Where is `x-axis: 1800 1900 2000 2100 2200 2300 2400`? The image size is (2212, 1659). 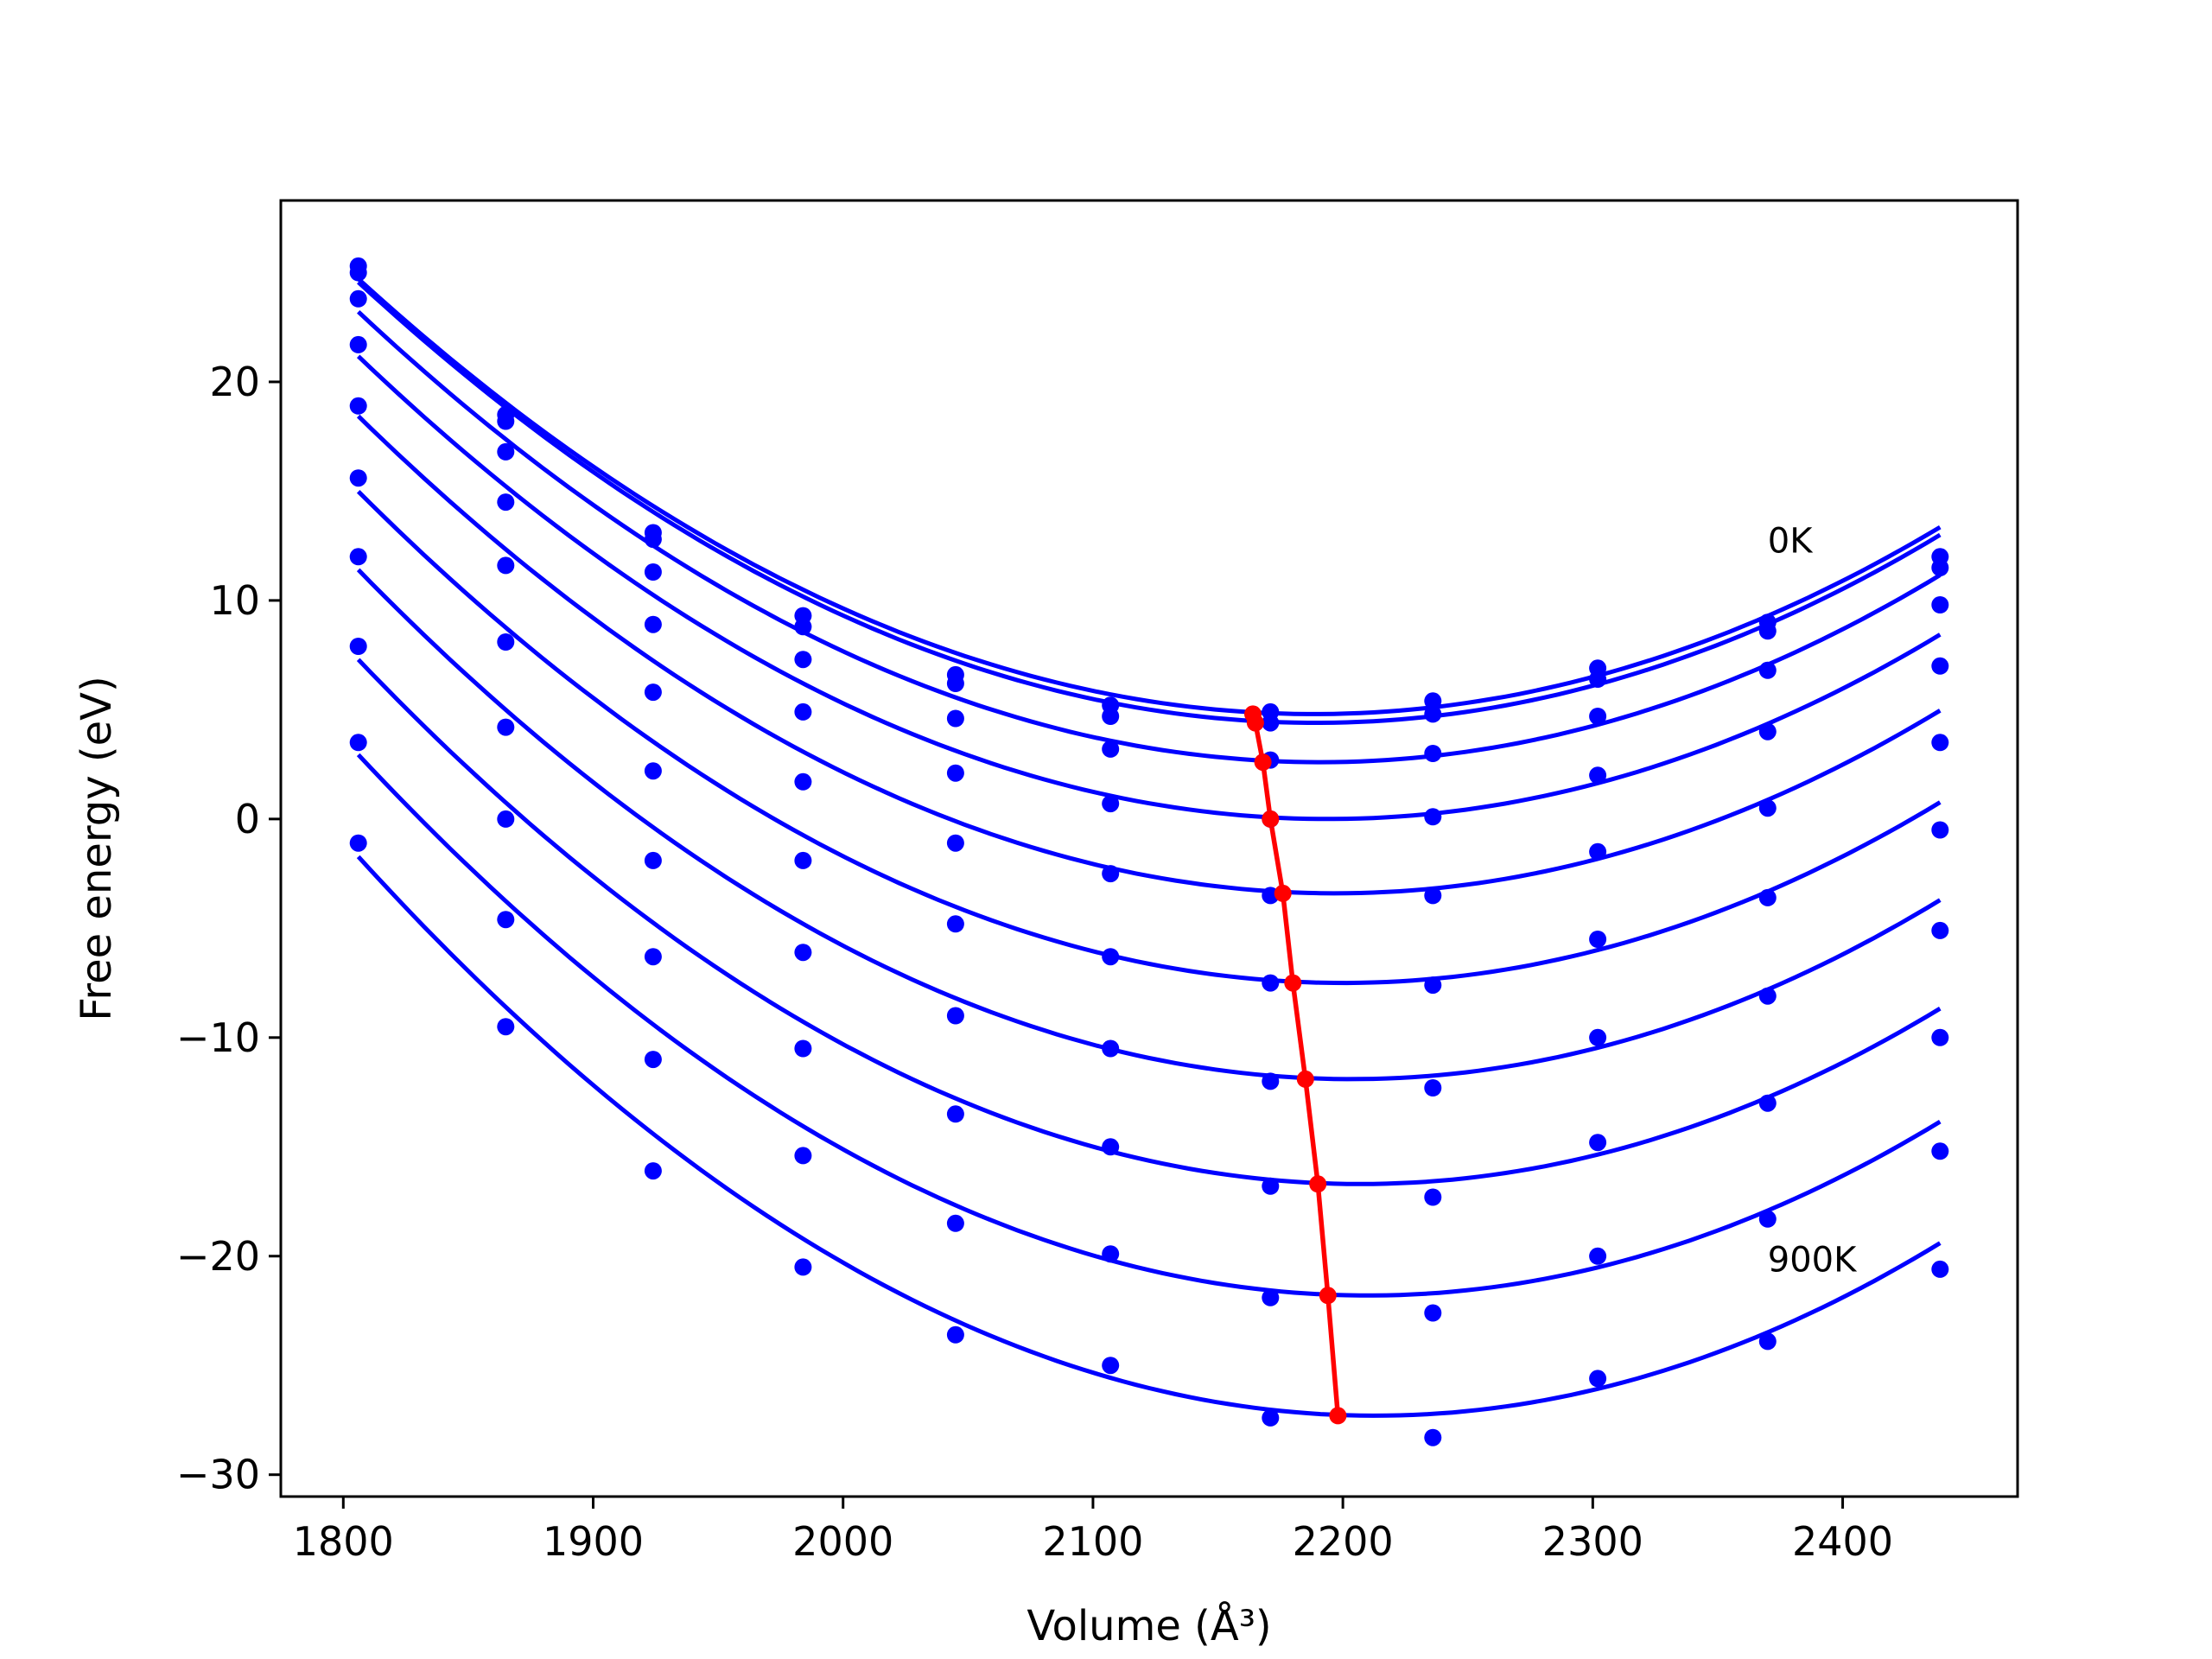
x-axis: 1800 1900 2000 2100 2200 2300 2400 is located at coordinates (1093, 1531).